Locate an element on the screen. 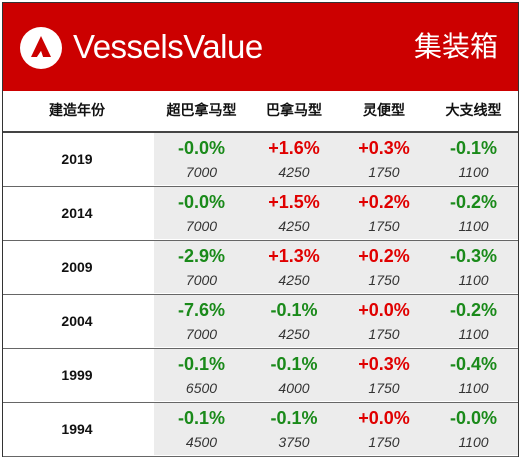  build-year-cell: 2014 is located at coordinates (77, 213).